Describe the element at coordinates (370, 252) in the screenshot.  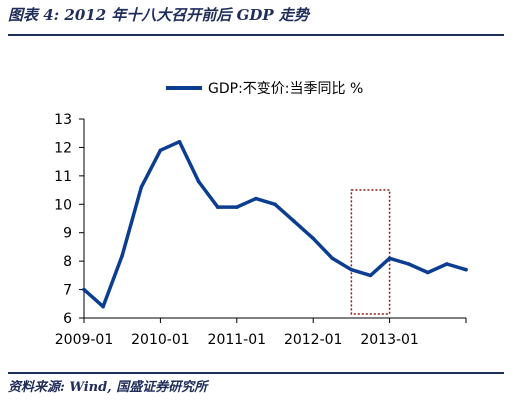
I see `highlight-box` at that location.